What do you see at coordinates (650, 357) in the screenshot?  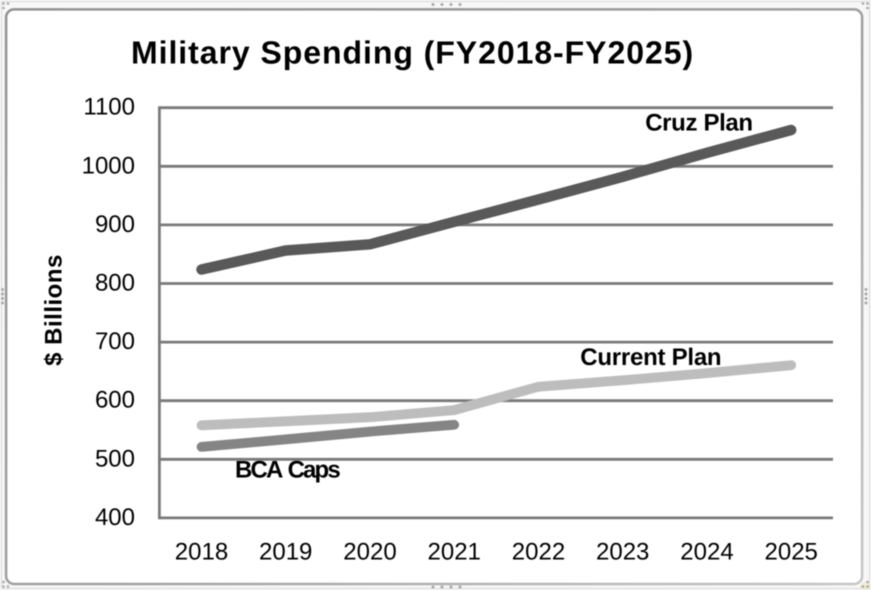 I see `svg-text: Current Plan` at bounding box center [650, 357].